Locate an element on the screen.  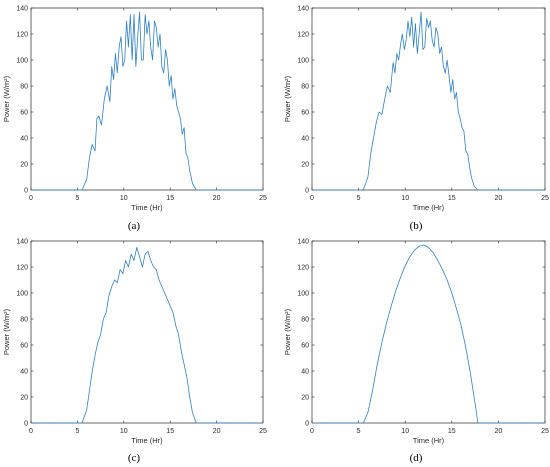
y-tick-label-c-40: 40 is located at coordinates (24, 372).